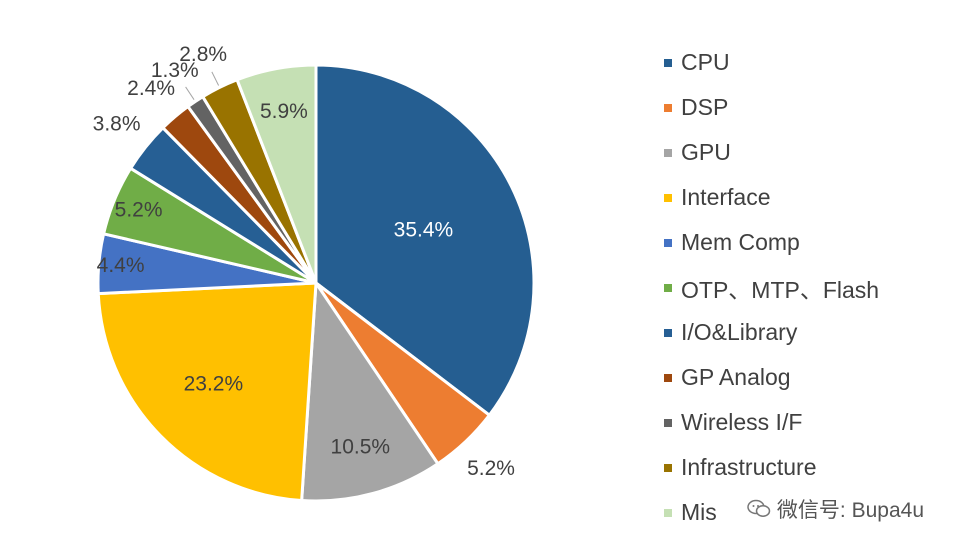 The image size is (966, 554). I want to click on legend-label: Mis, so click(699, 512).